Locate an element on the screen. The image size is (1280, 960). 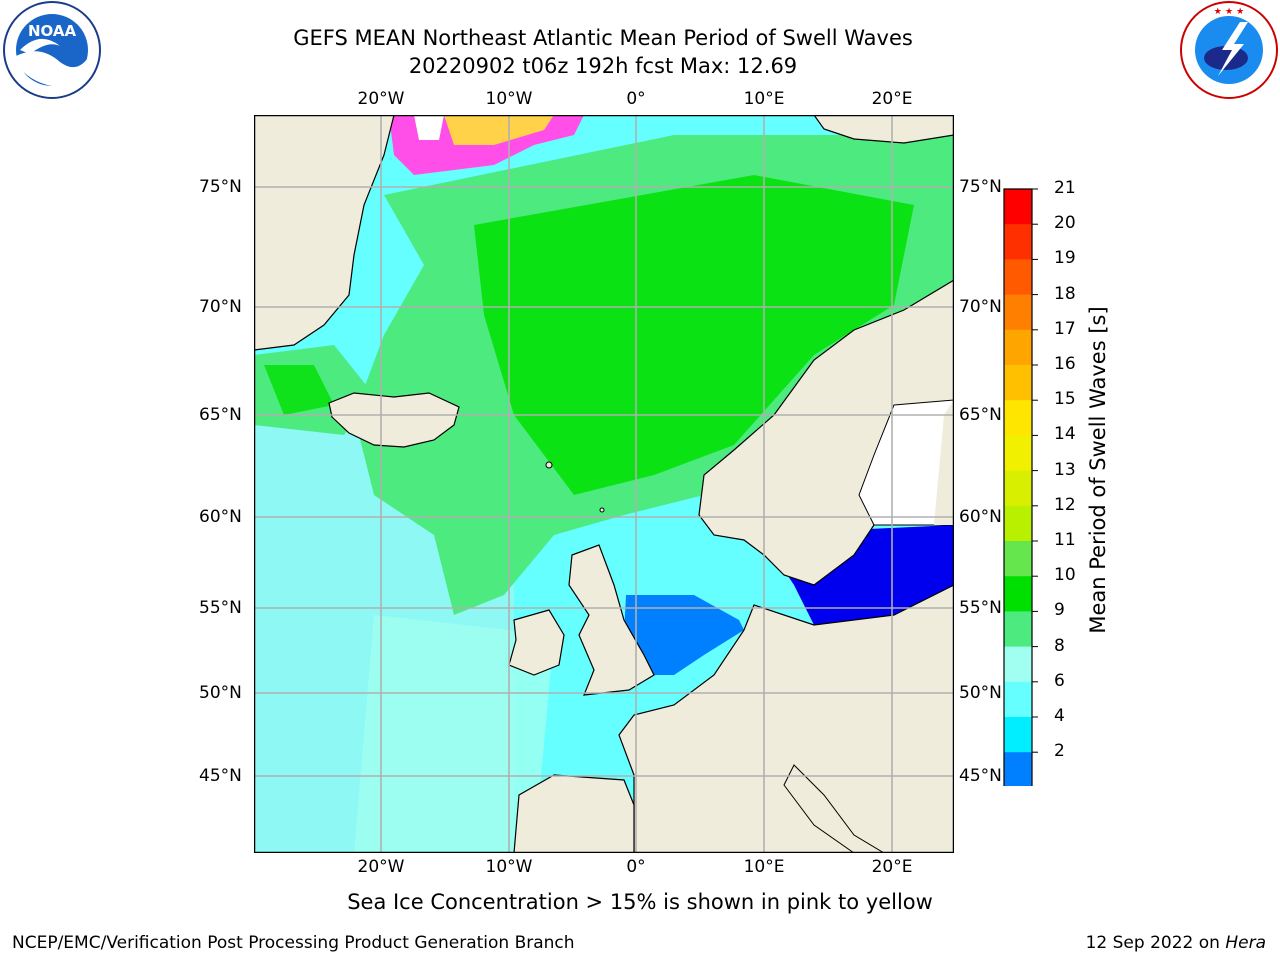
iberia is located at coordinates (574, 813).